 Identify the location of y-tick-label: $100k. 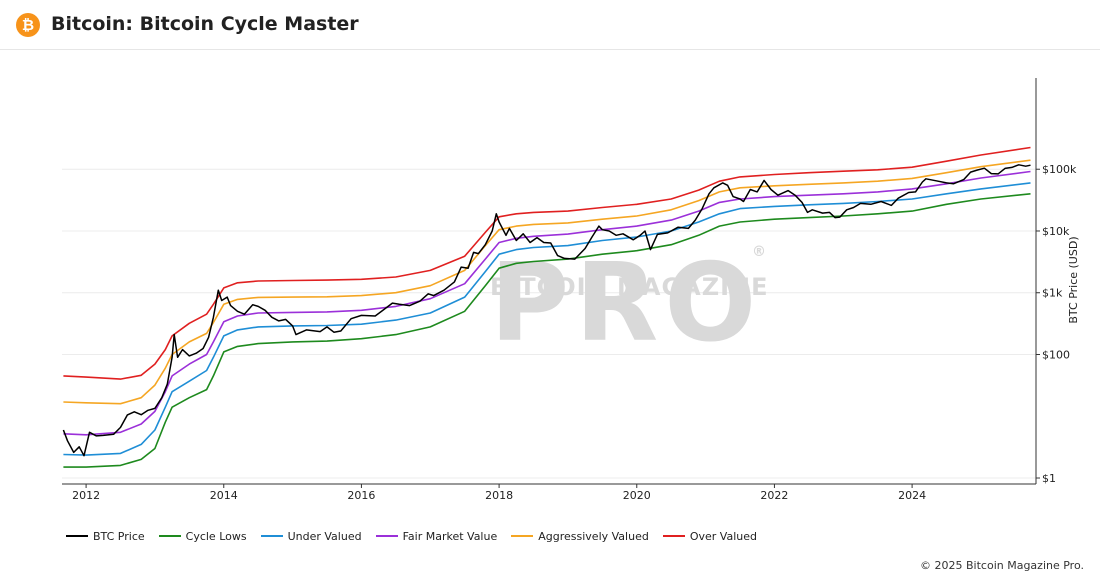
(1059, 169).